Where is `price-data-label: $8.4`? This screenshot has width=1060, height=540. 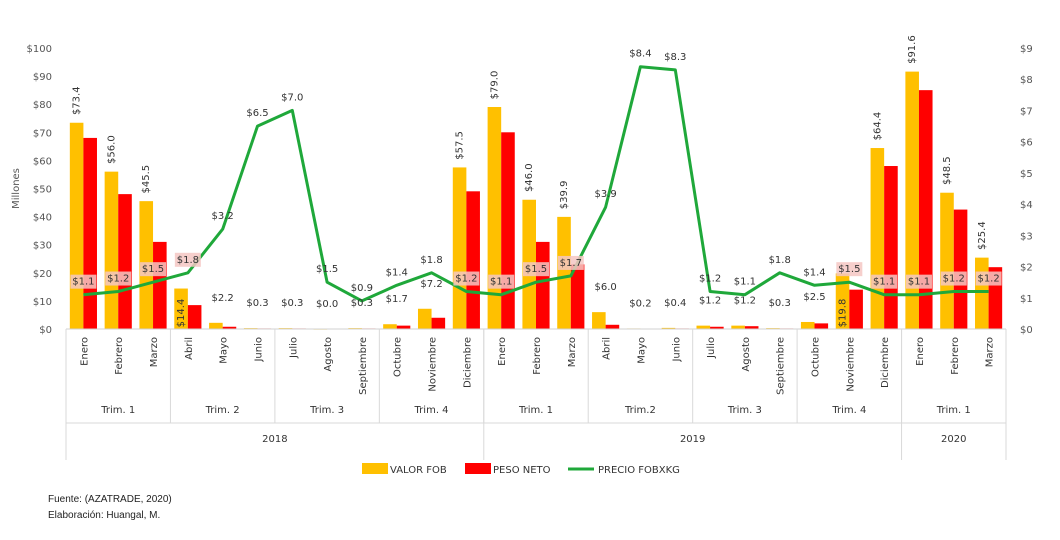
price-data-label: $8.4 is located at coordinates (640, 54).